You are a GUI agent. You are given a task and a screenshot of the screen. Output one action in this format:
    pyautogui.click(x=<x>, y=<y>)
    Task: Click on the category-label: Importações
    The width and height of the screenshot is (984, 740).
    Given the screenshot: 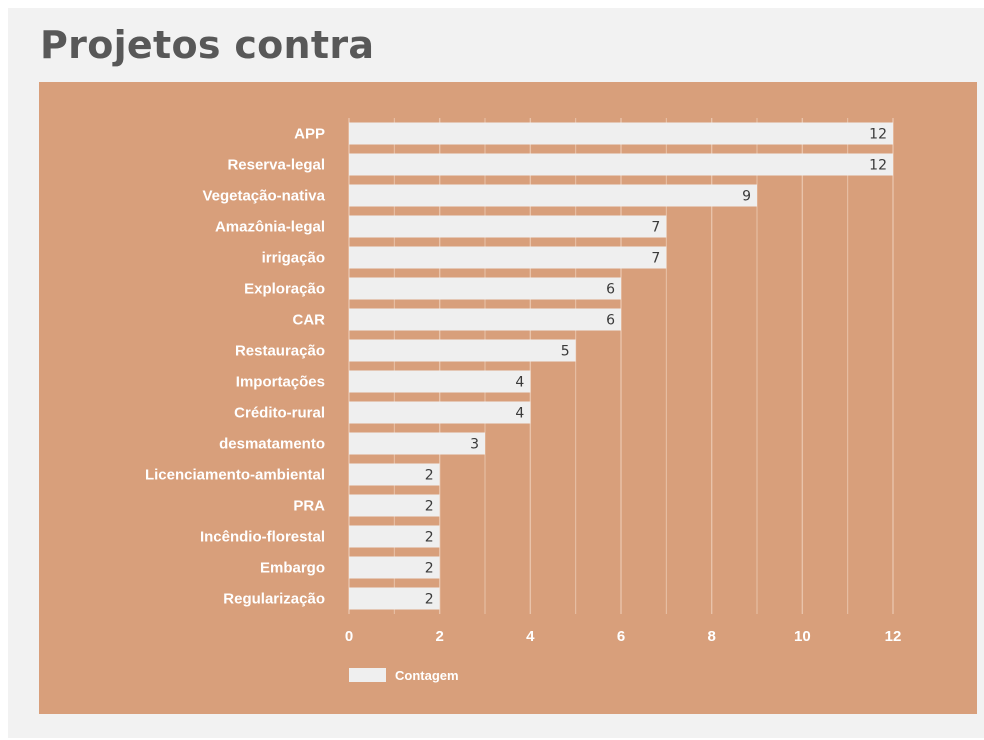 What is the action you would take?
    pyautogui.click(x=280, y=382)
    